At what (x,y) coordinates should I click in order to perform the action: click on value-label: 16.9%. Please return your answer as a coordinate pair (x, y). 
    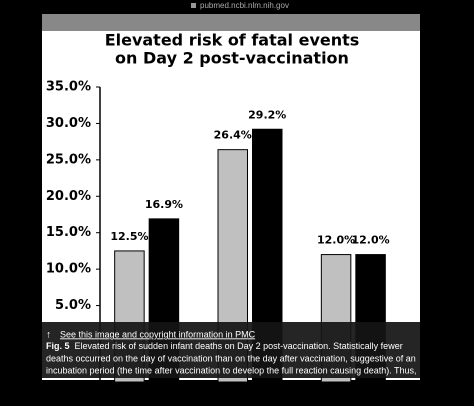
    Looking at the image, I should click on (164, 204).